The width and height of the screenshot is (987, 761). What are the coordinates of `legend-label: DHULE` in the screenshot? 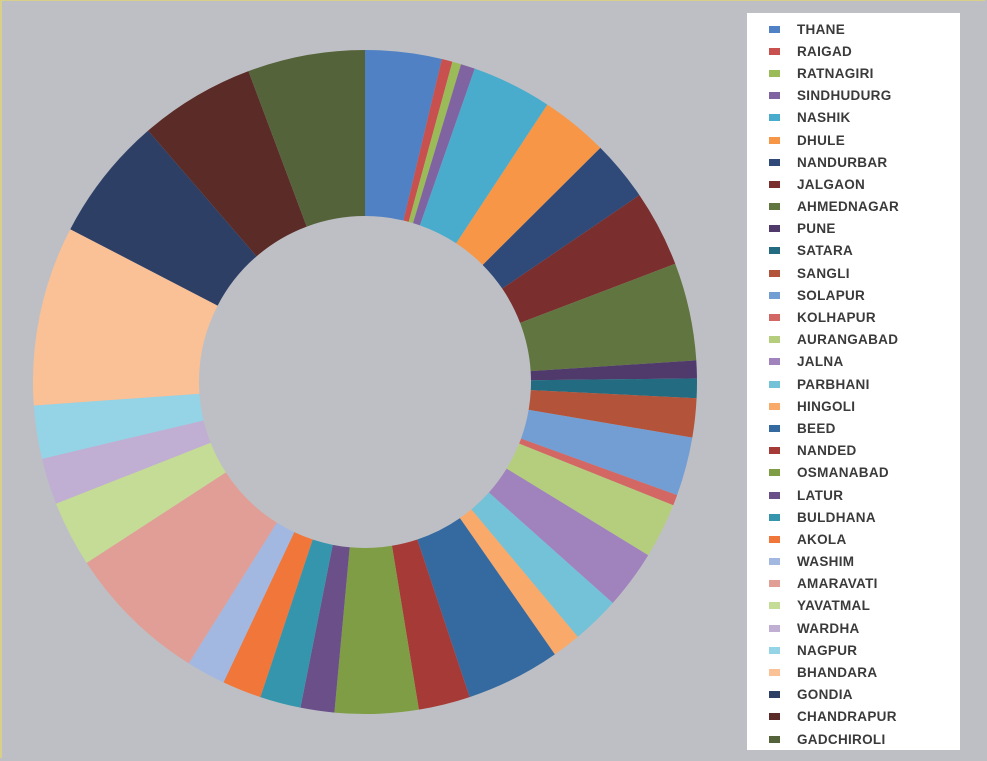 It's located at (821, 140).